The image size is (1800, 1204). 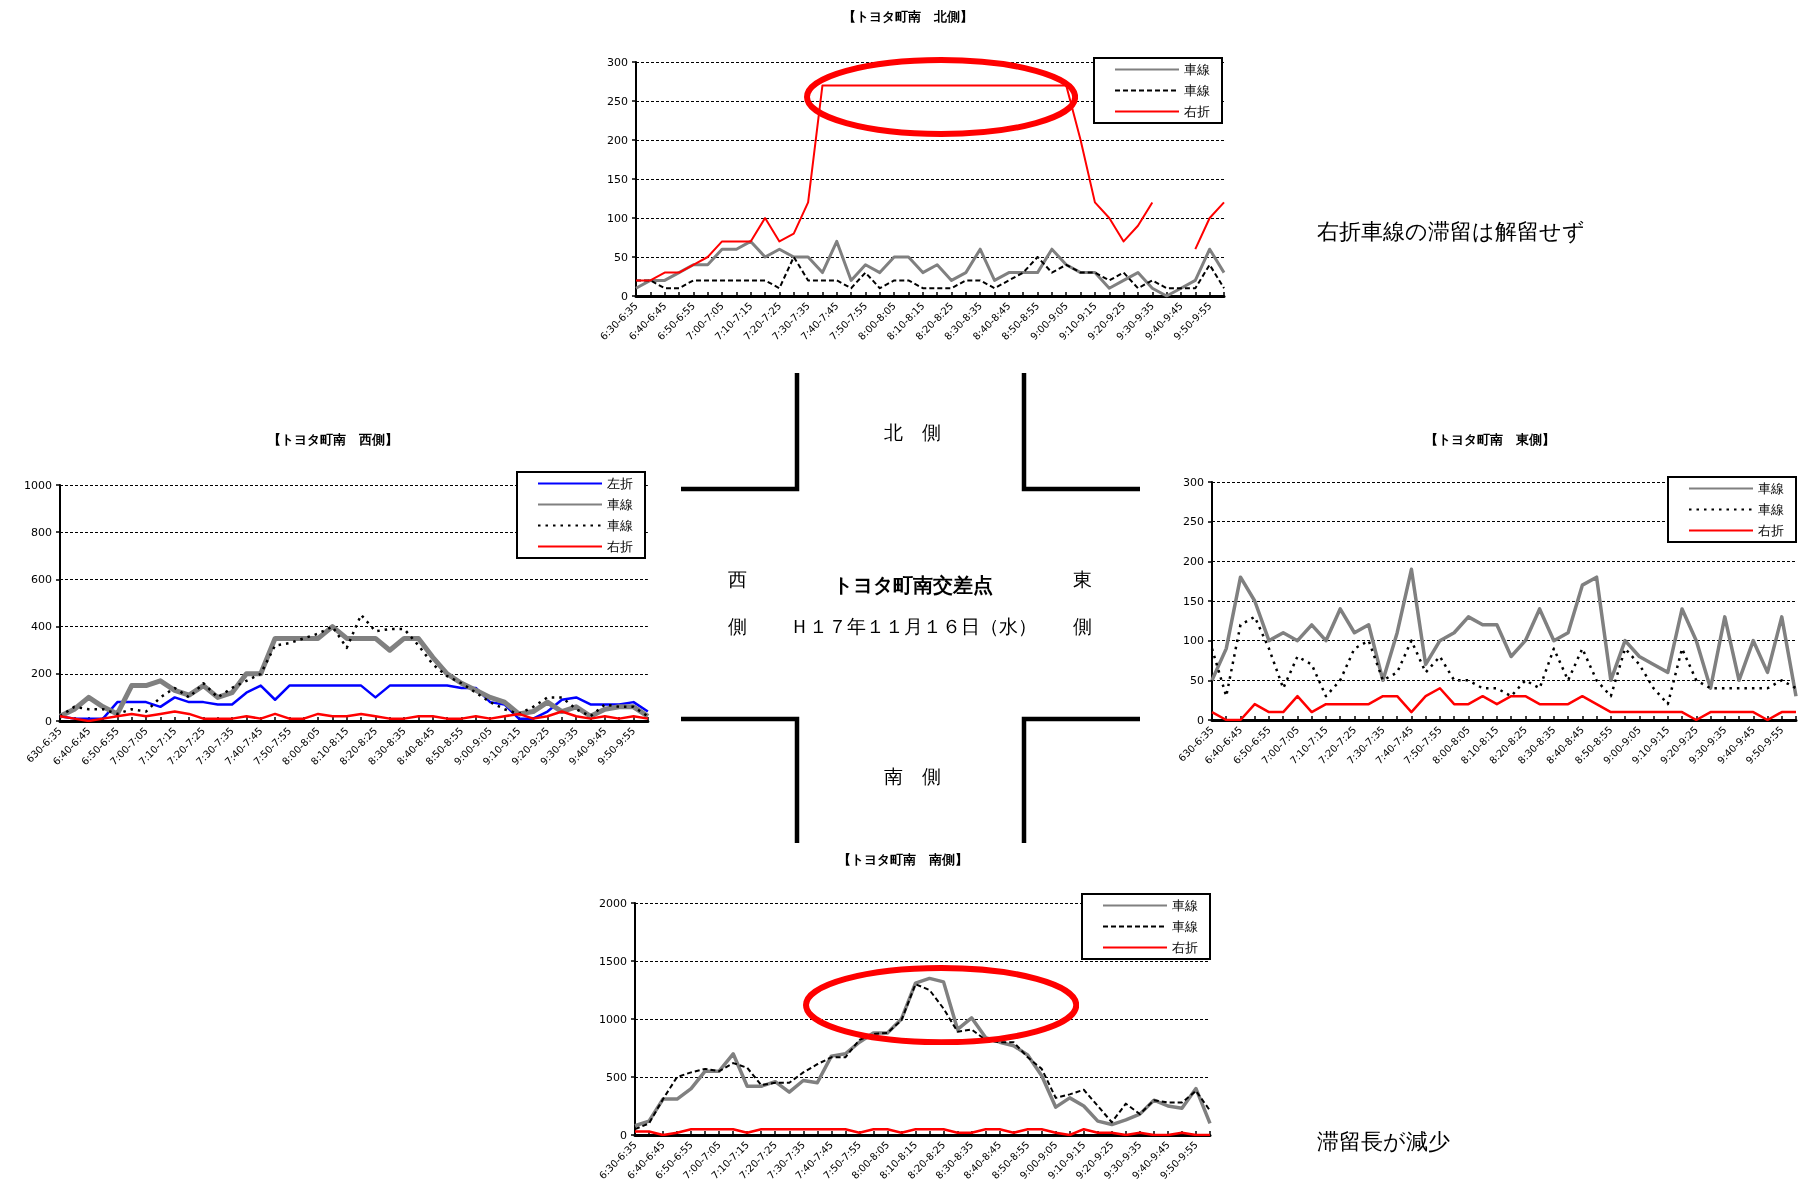 I want to click on chart-title: 【トヨタ町南 北側】, so click(x=908, y=17).